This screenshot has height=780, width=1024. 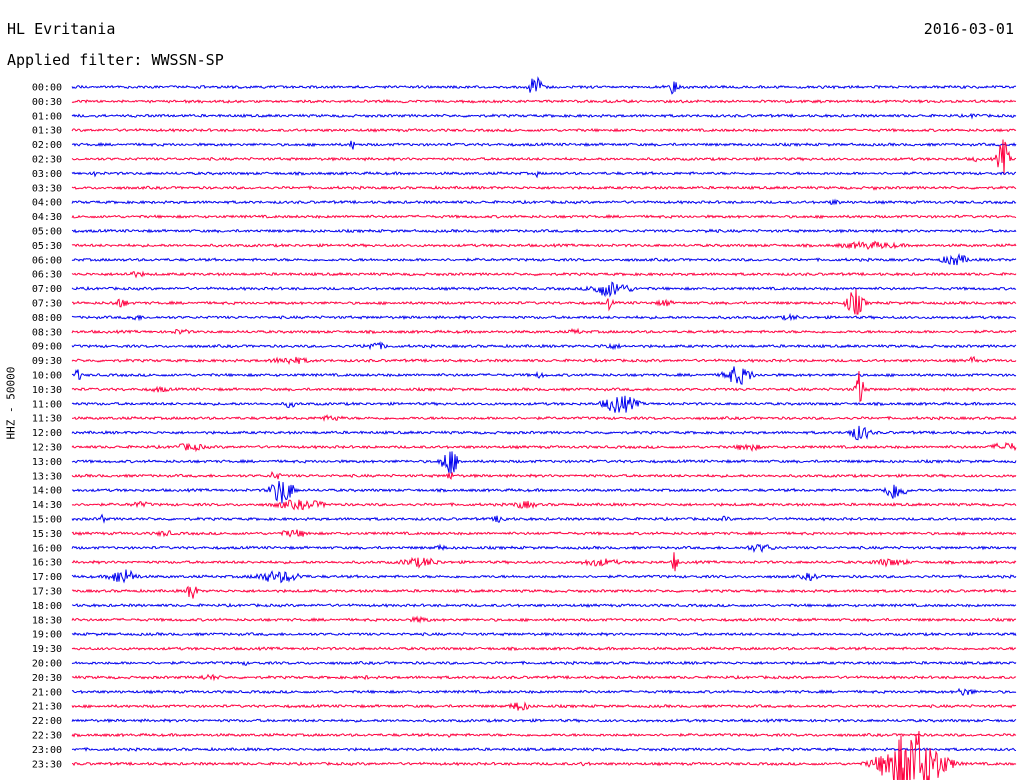 I want to click on trace-time-label: 05:00, so click(x=47, y=232).